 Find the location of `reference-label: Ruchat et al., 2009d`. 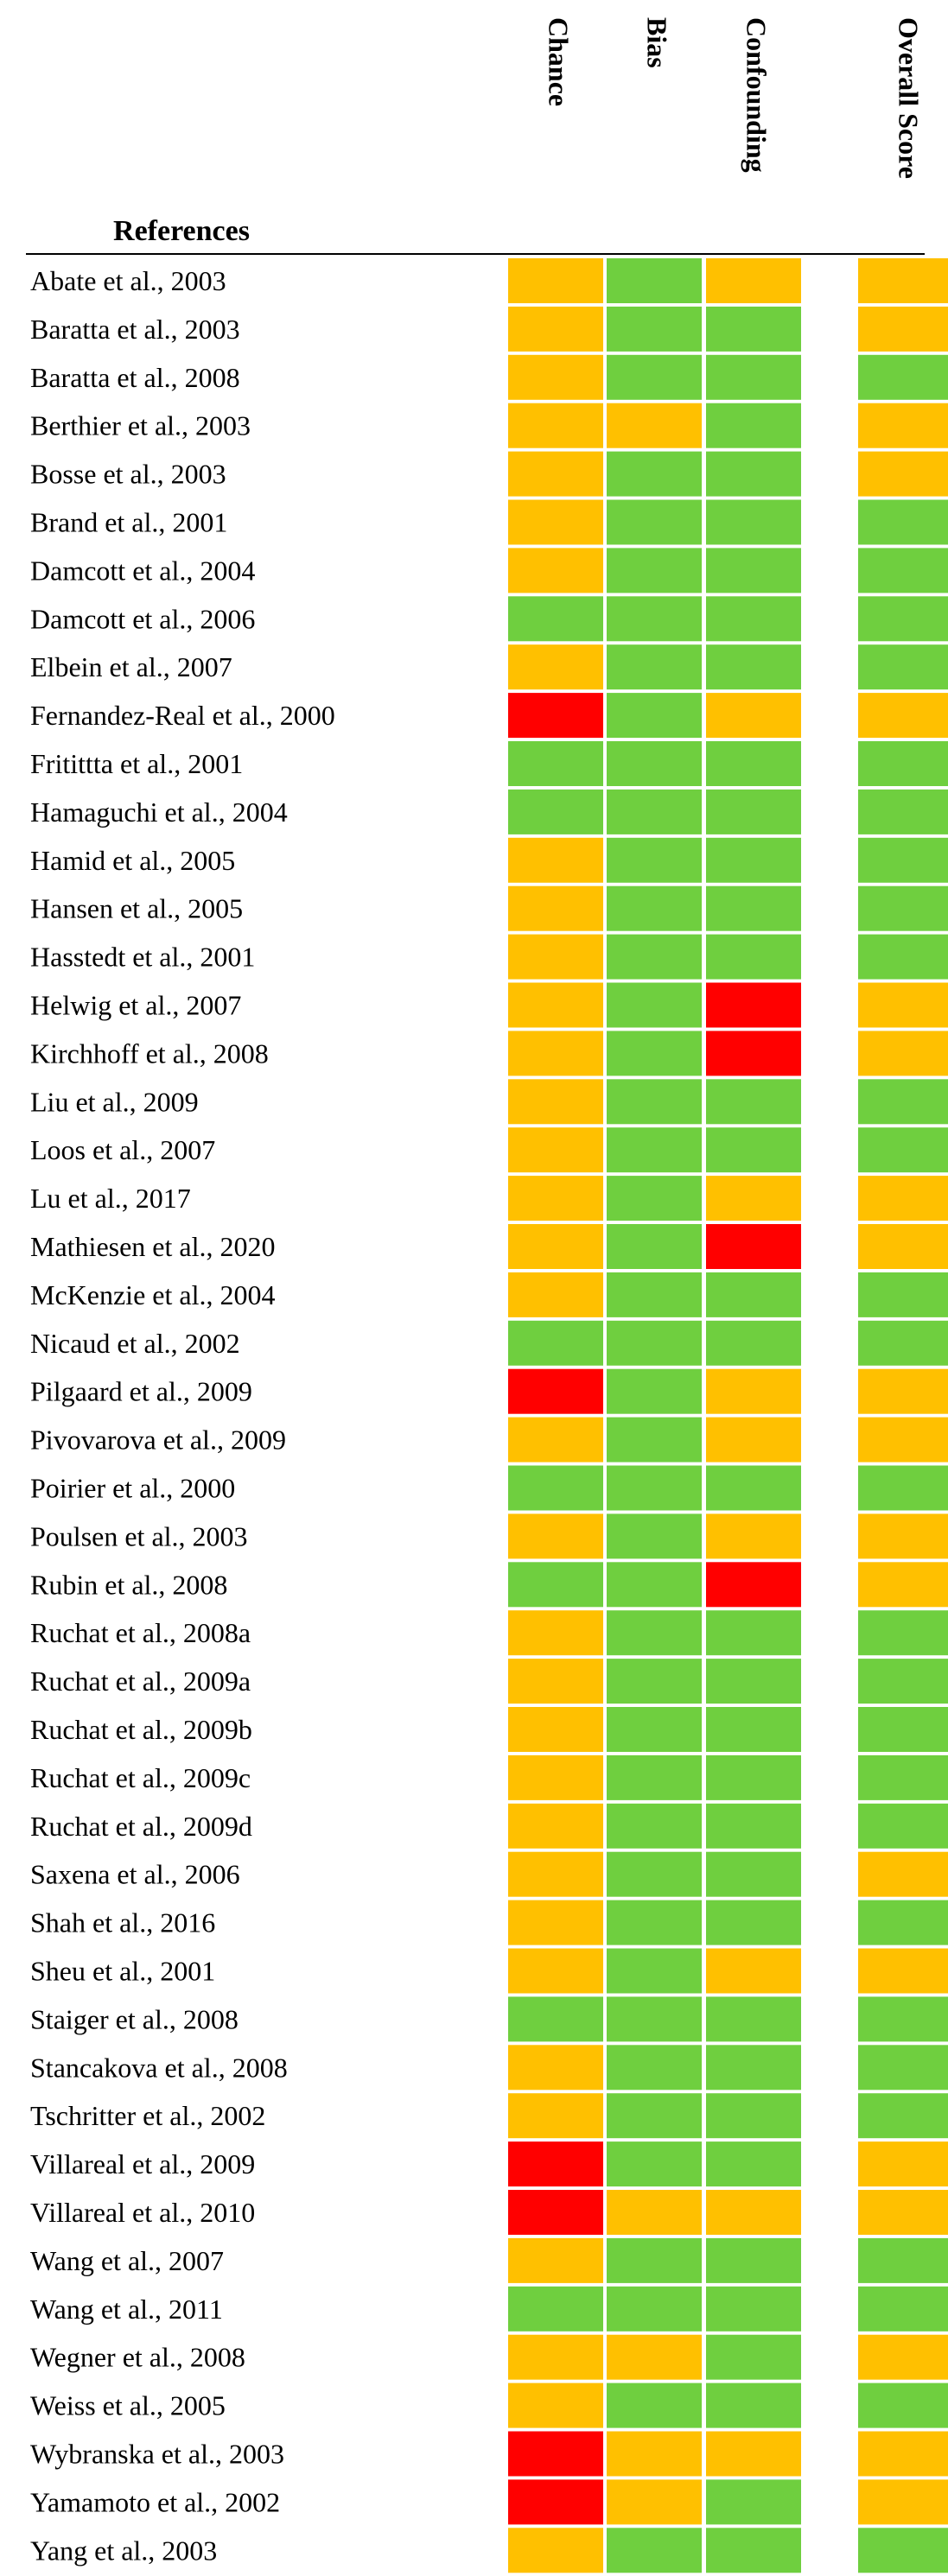

reference-label: Ruchat et al., 2009d is located at coordinates (141, 1826).